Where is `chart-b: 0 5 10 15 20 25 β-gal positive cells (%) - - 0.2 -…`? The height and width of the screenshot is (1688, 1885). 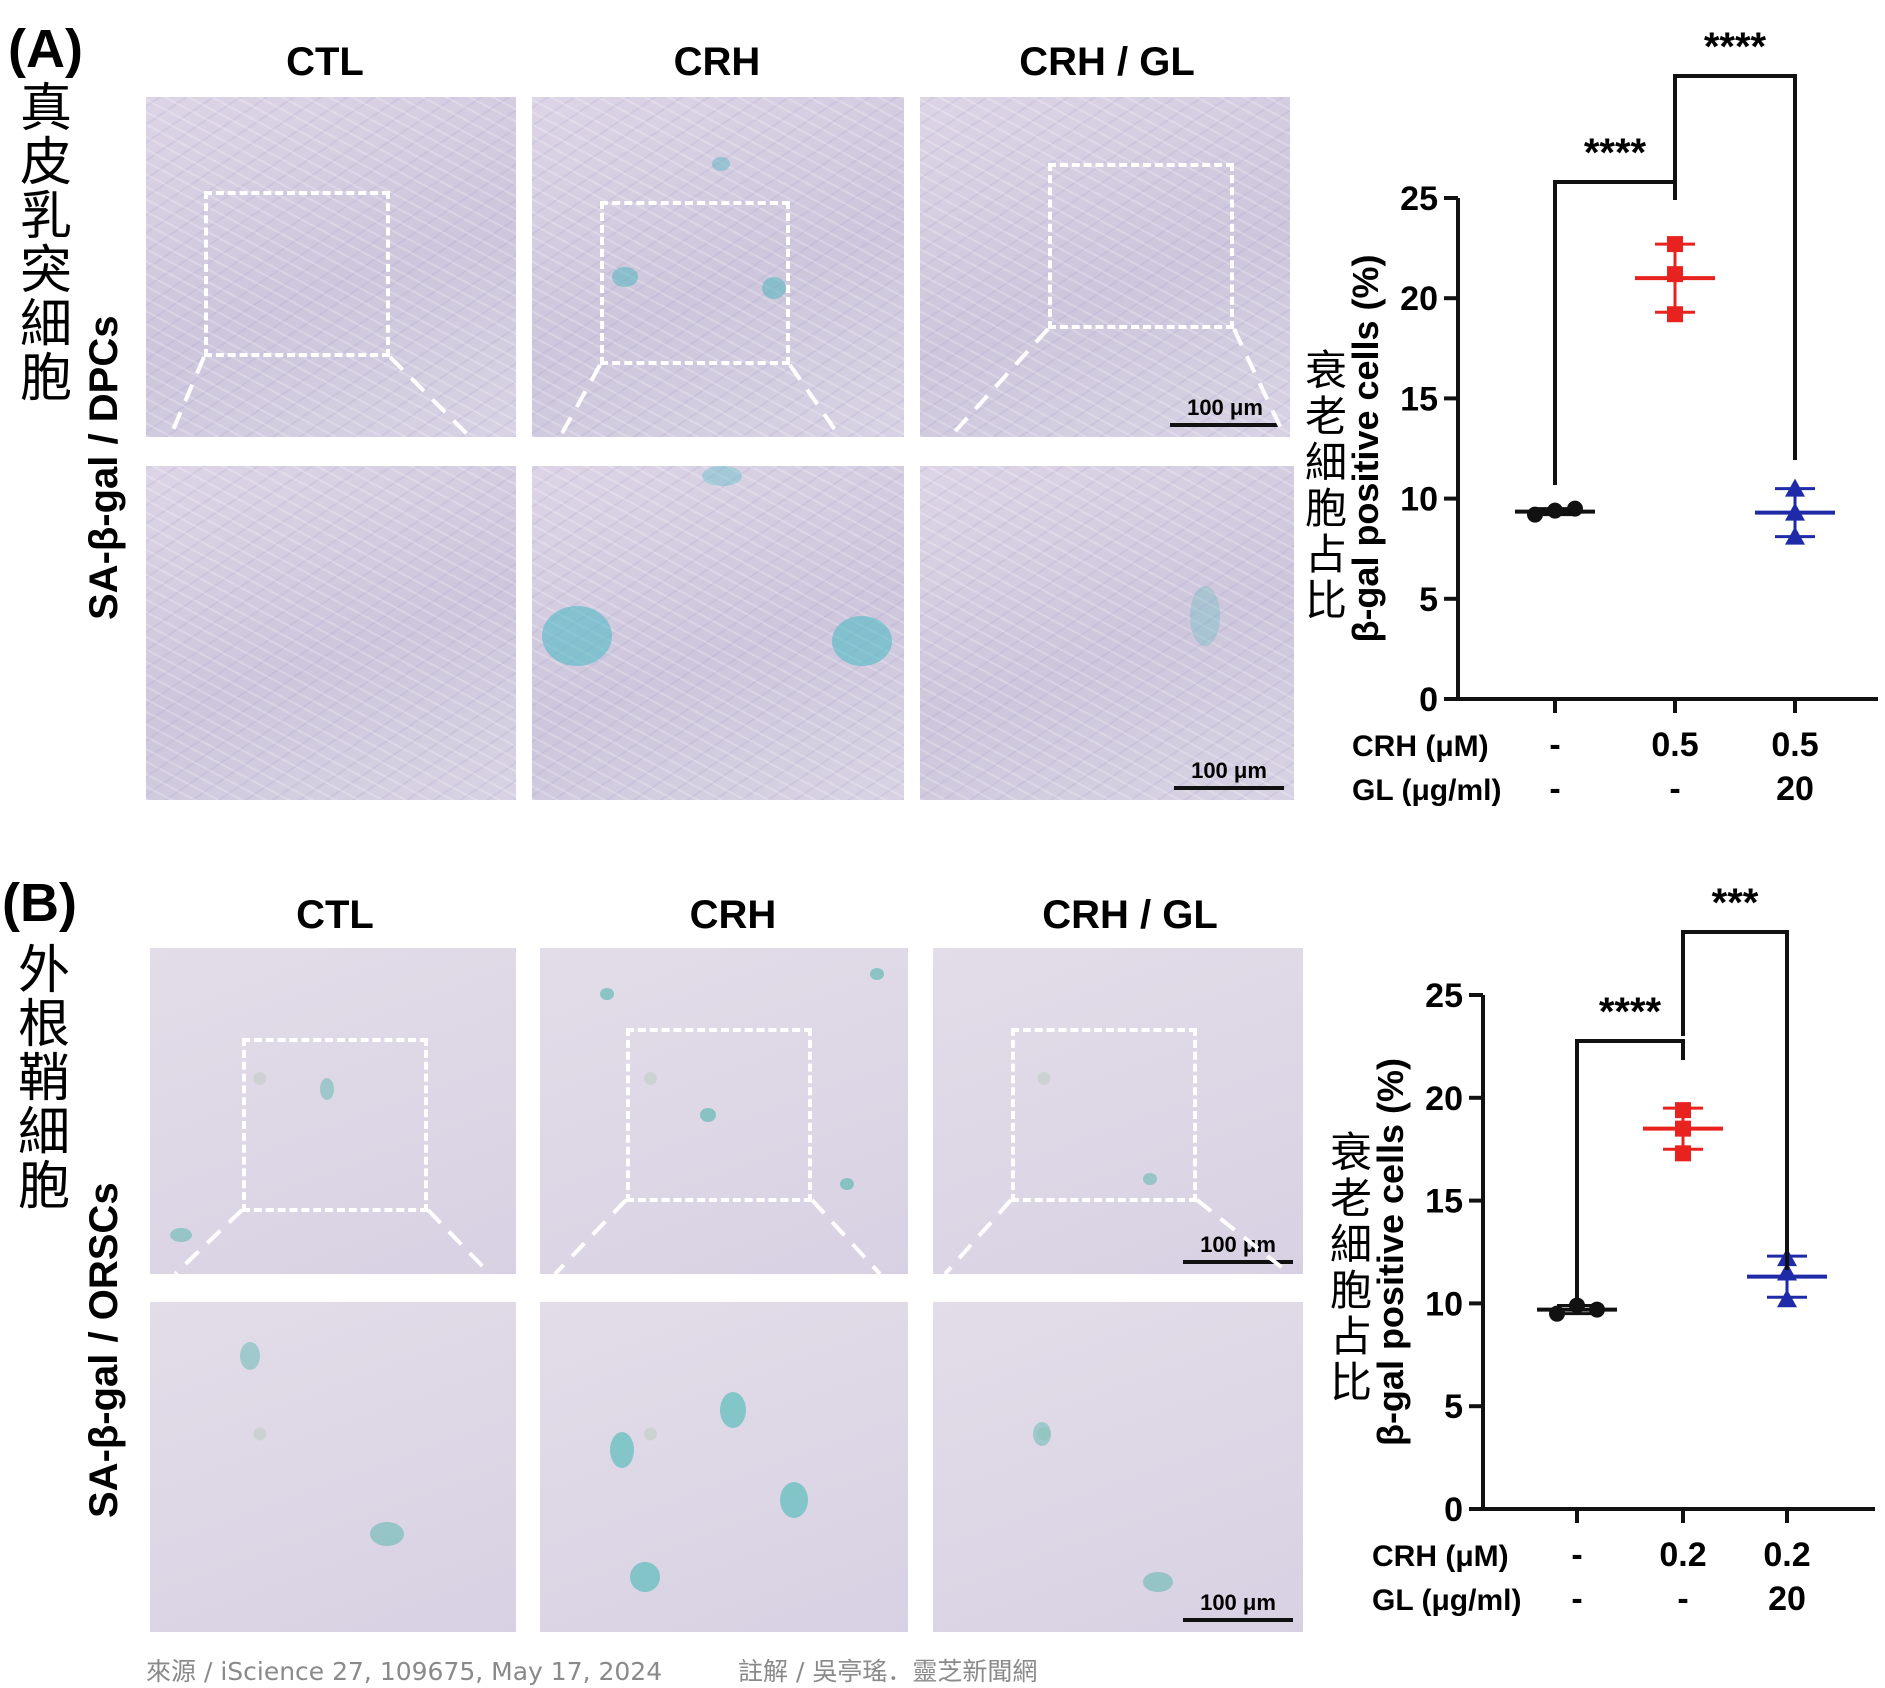 chart-b: 0 5 10 15 20 25 β-gal positive cells (%) - - 0.2 -… is located at coordinates (1622, 1249).